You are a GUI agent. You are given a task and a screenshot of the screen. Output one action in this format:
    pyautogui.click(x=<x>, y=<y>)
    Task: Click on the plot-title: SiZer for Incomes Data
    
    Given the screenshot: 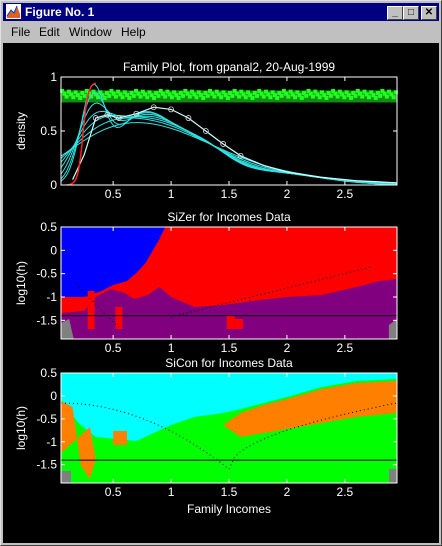 What is the action you would take?
    pyautogui.click(x=229, y=217)
    